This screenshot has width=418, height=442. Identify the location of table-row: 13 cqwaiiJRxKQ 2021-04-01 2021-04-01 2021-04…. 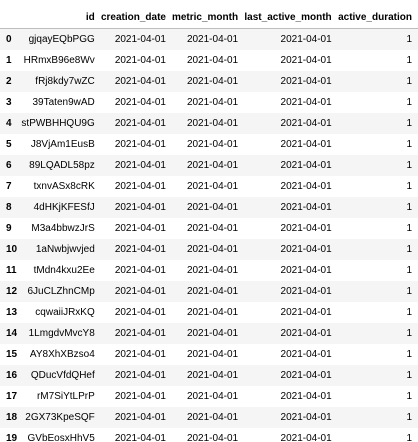
(209, 312).